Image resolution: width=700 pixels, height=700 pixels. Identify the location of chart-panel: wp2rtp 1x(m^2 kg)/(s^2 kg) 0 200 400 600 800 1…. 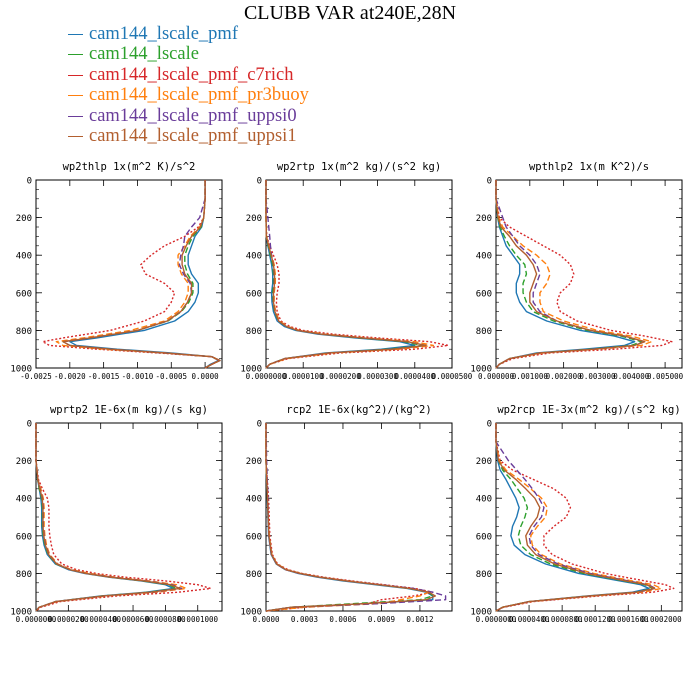
(356, 271).